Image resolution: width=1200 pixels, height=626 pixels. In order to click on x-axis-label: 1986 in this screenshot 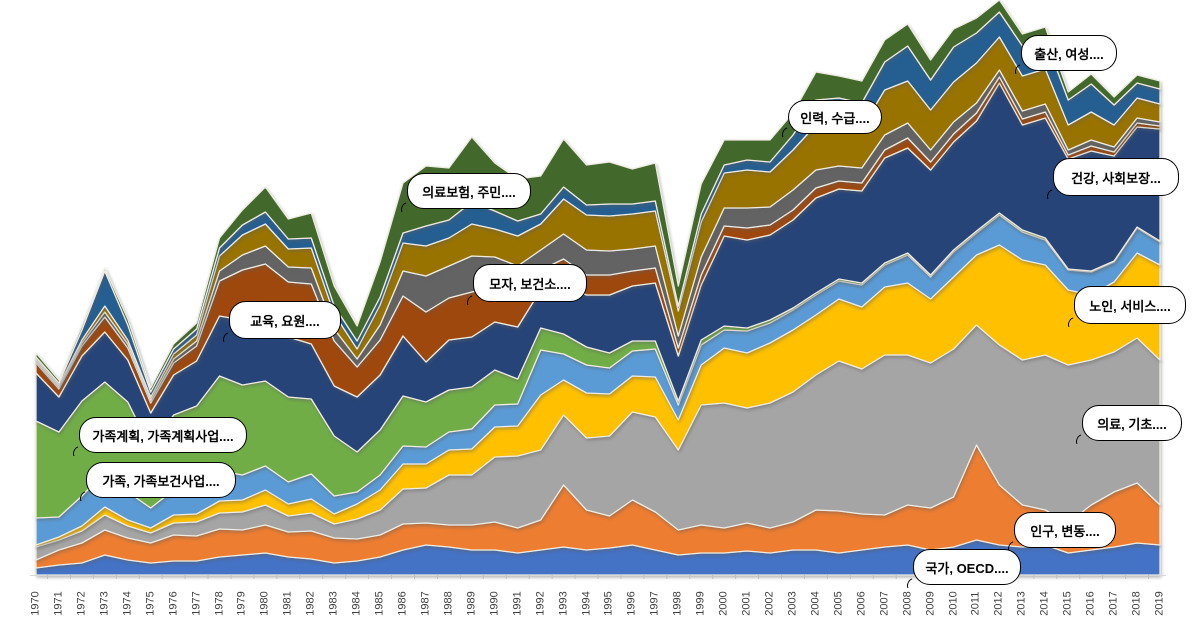, I will do `click(402, 603)`.